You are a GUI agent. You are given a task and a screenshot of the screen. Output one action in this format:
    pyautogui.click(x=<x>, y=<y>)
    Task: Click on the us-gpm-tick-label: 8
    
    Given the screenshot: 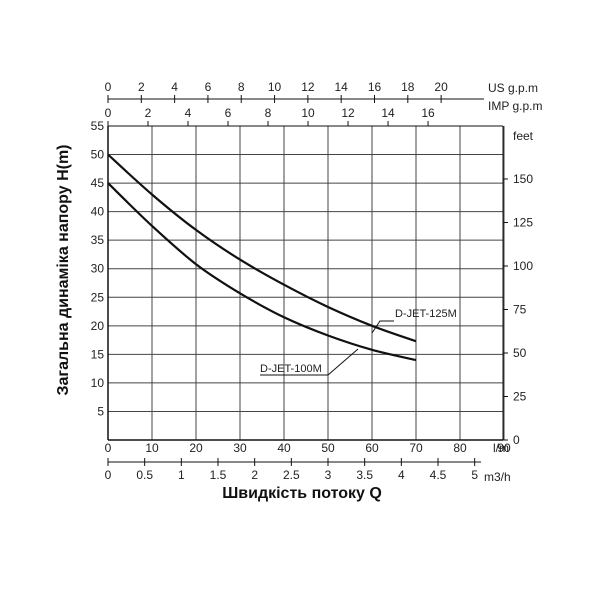 What is the action you would take?
    pyautogui.click(x=241, y=87)
    